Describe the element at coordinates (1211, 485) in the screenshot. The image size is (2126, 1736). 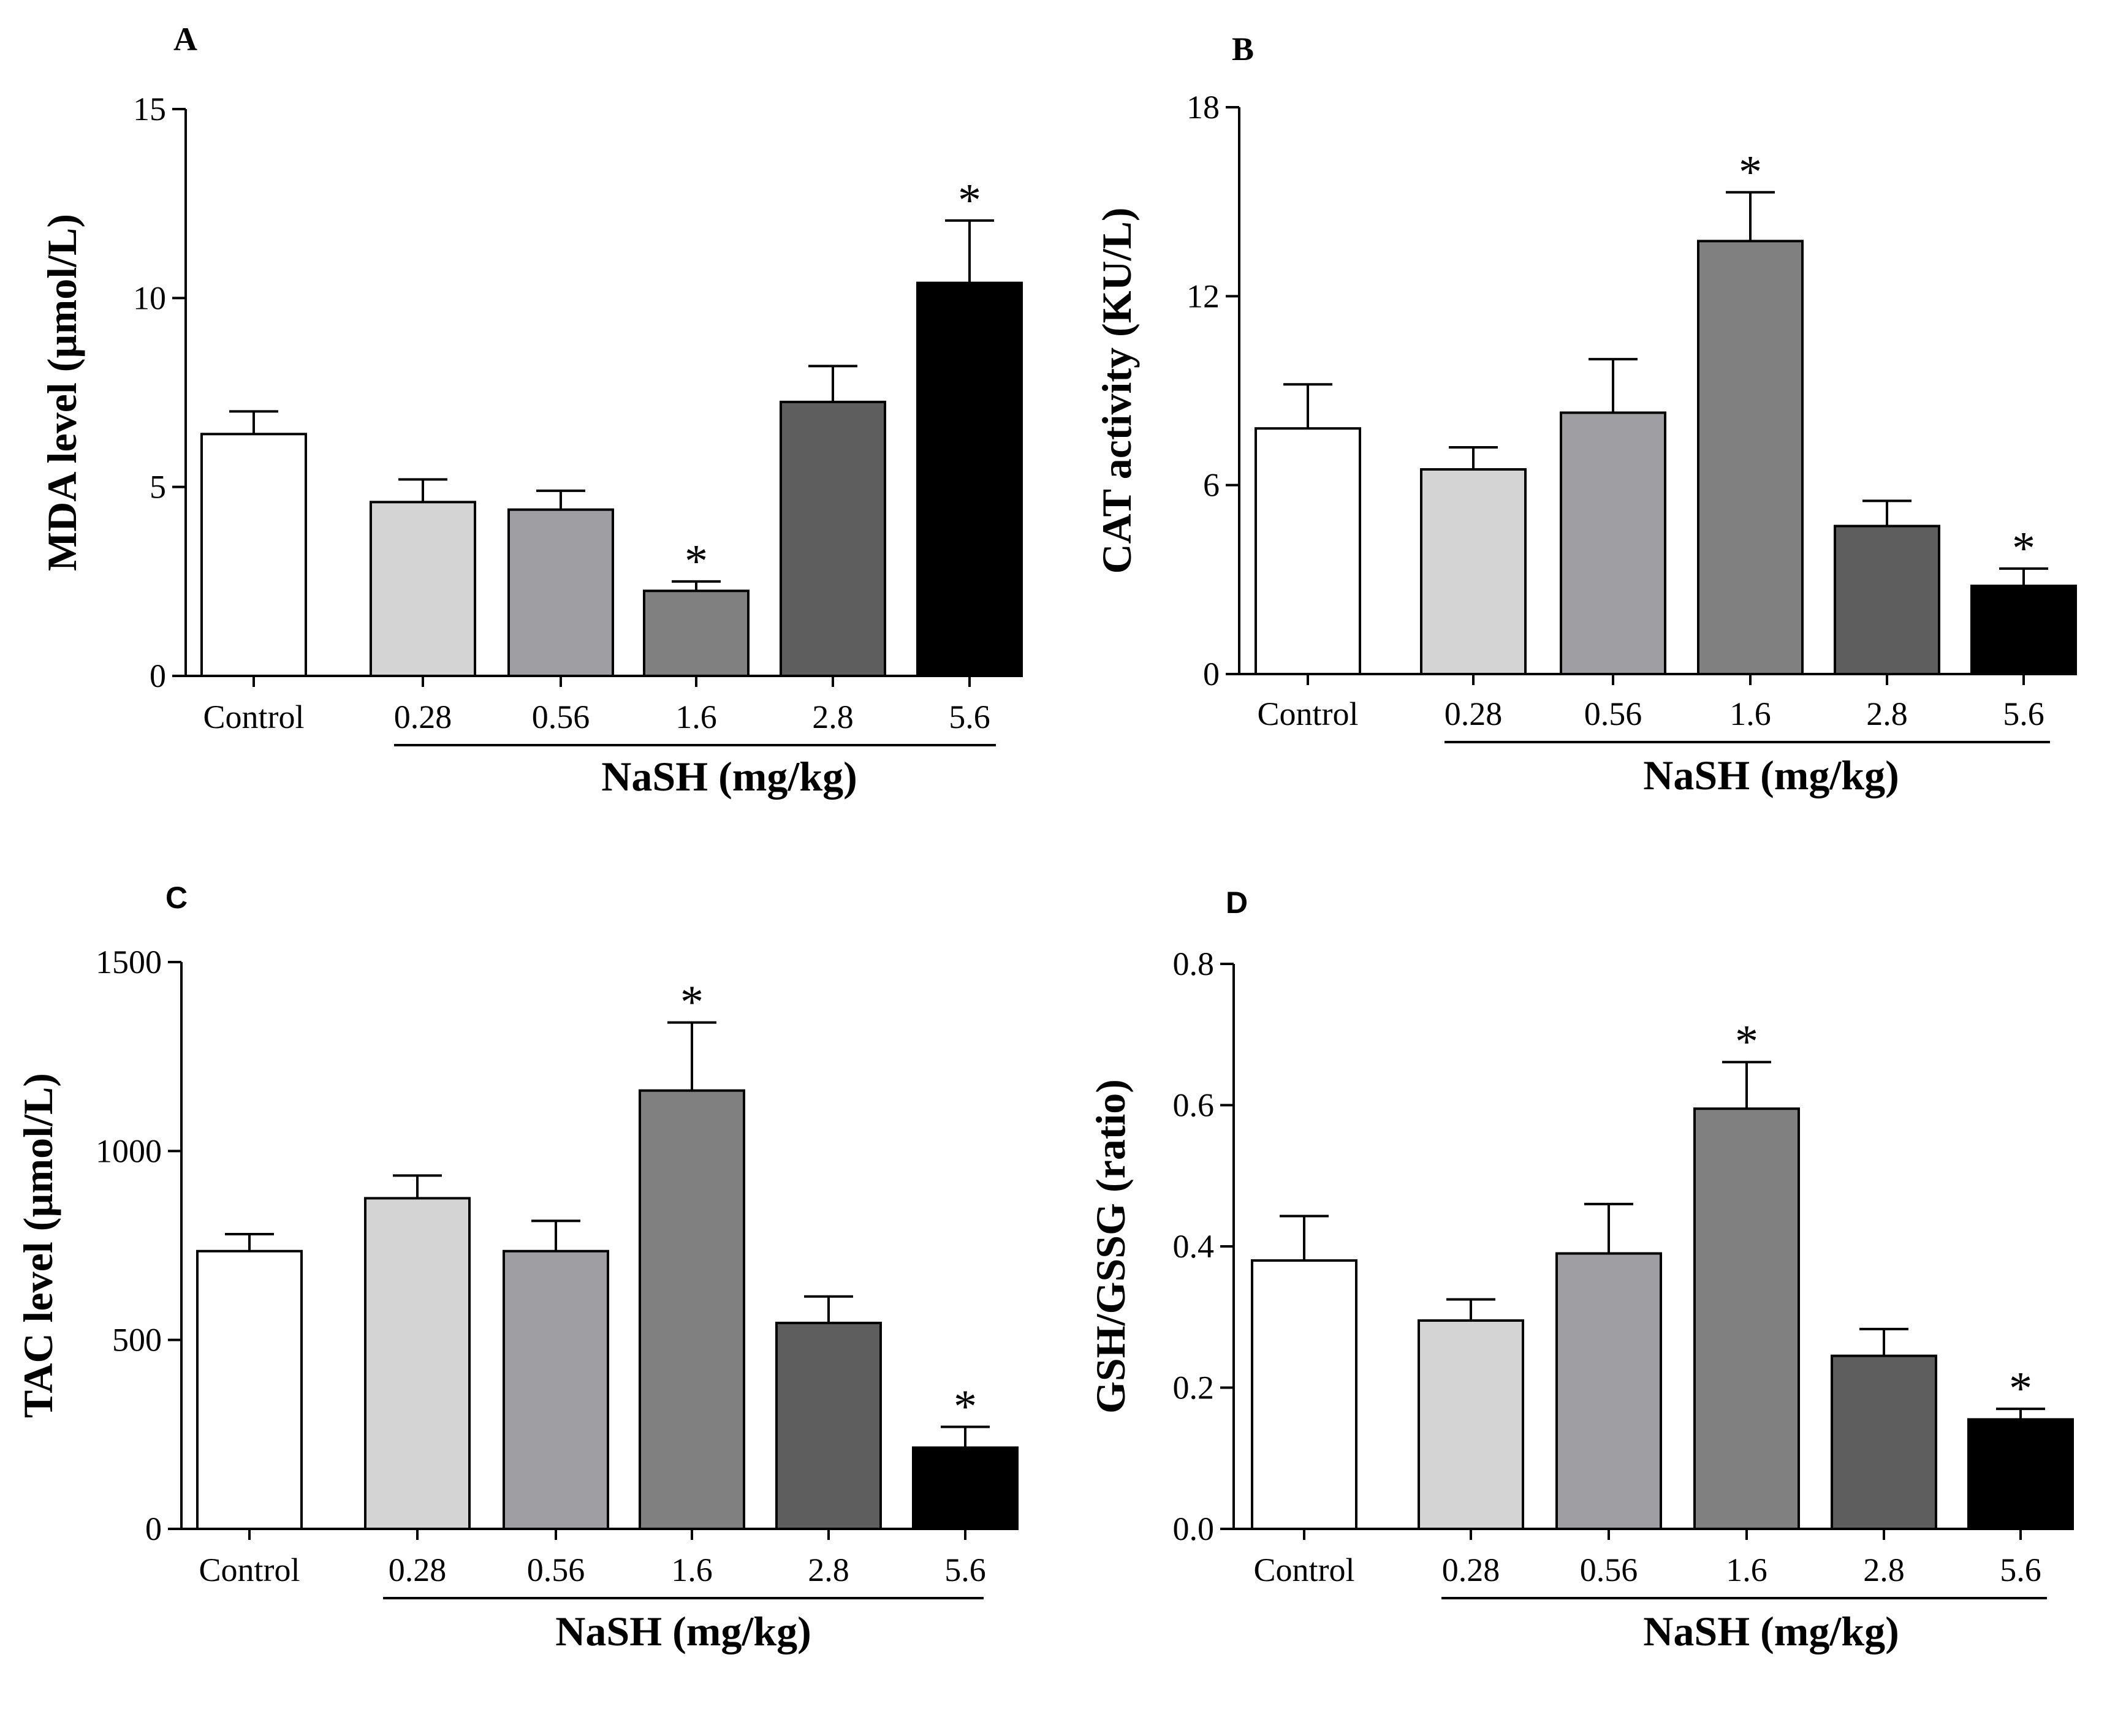
I see `y-tick-label: 6` at that location.